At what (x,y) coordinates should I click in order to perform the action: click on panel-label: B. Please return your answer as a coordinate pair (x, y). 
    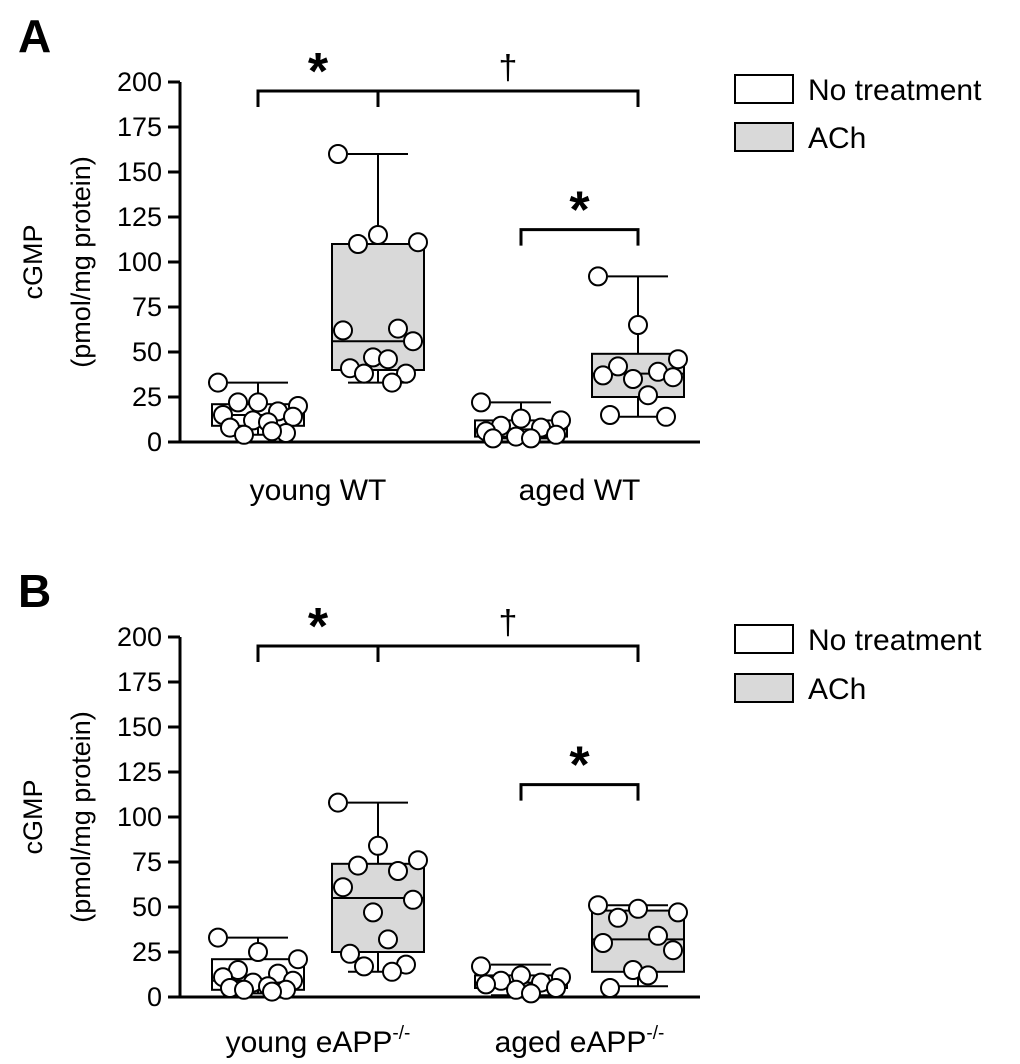
    Looking at the image, I should click on (34, 591).